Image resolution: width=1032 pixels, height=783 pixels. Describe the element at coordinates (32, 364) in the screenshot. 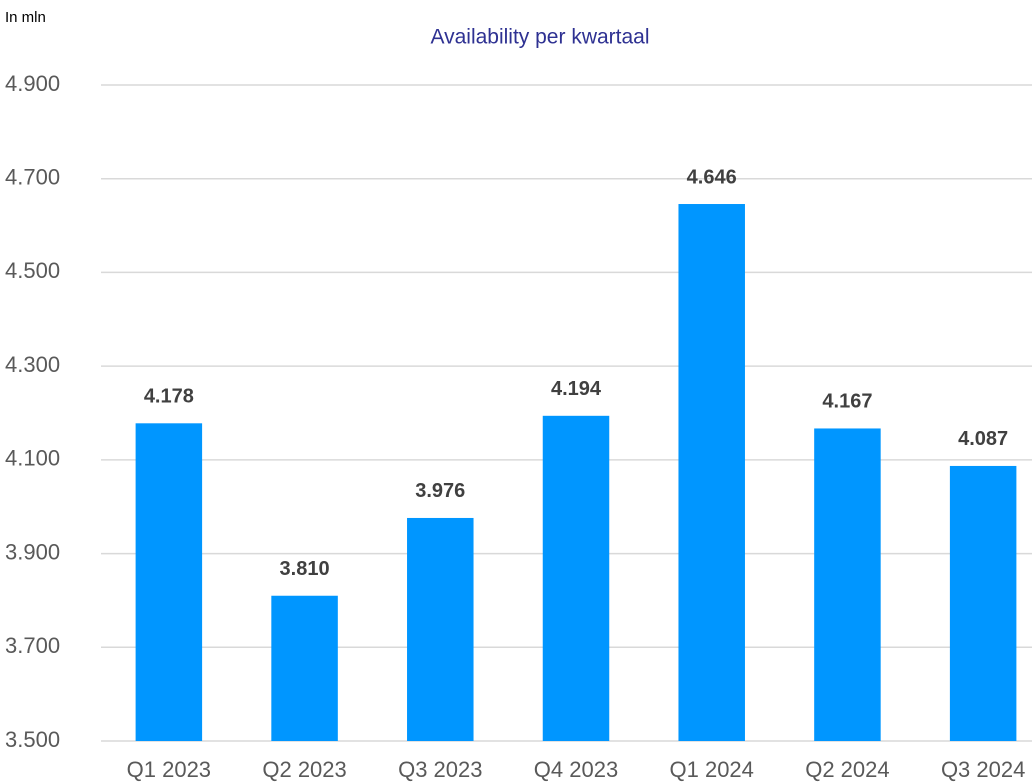

I see `y-tick-label: 4.300` at that location.